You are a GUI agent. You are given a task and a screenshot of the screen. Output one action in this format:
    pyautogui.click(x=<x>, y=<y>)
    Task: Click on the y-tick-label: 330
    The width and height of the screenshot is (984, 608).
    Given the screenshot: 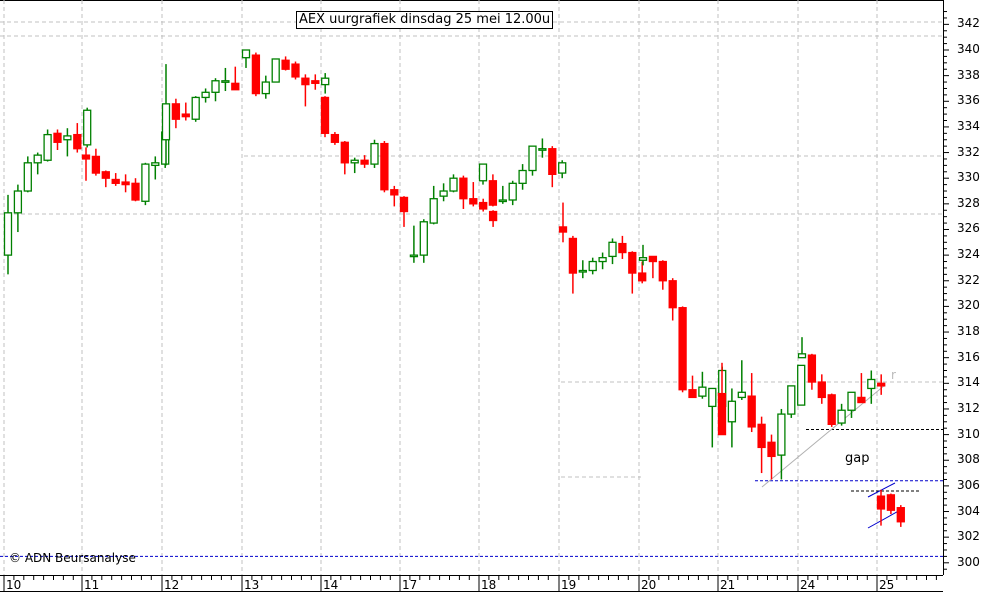 What is the action you would take?
    pyautogui.click(x=968, y=177)
    